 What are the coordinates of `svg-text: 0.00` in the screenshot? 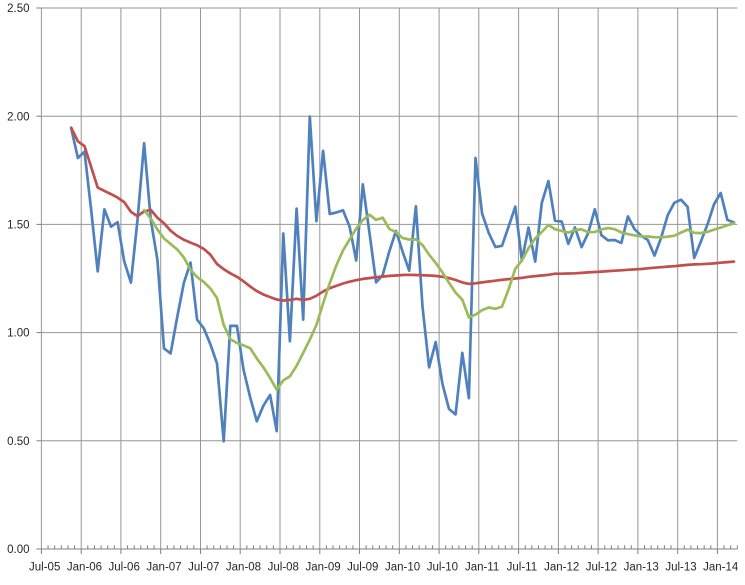 It's located at (18, 550).